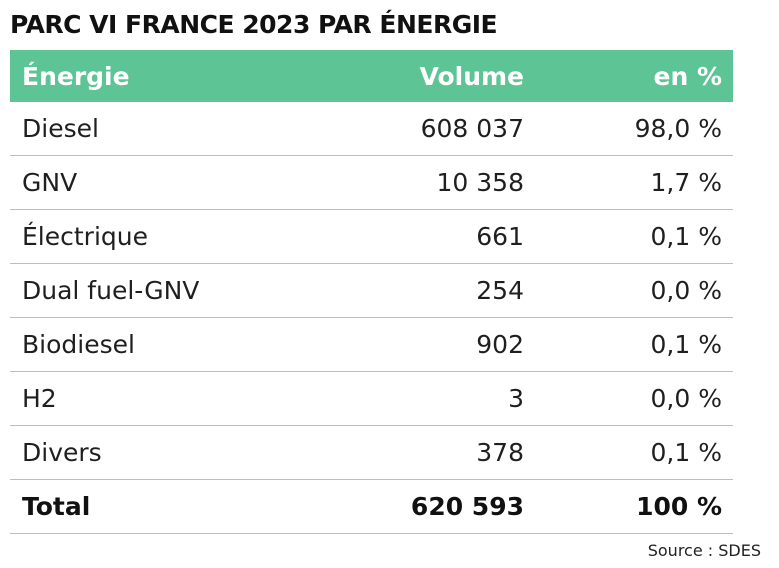  I want to click on cell-pct: 1,7 %, so click(686, 182).